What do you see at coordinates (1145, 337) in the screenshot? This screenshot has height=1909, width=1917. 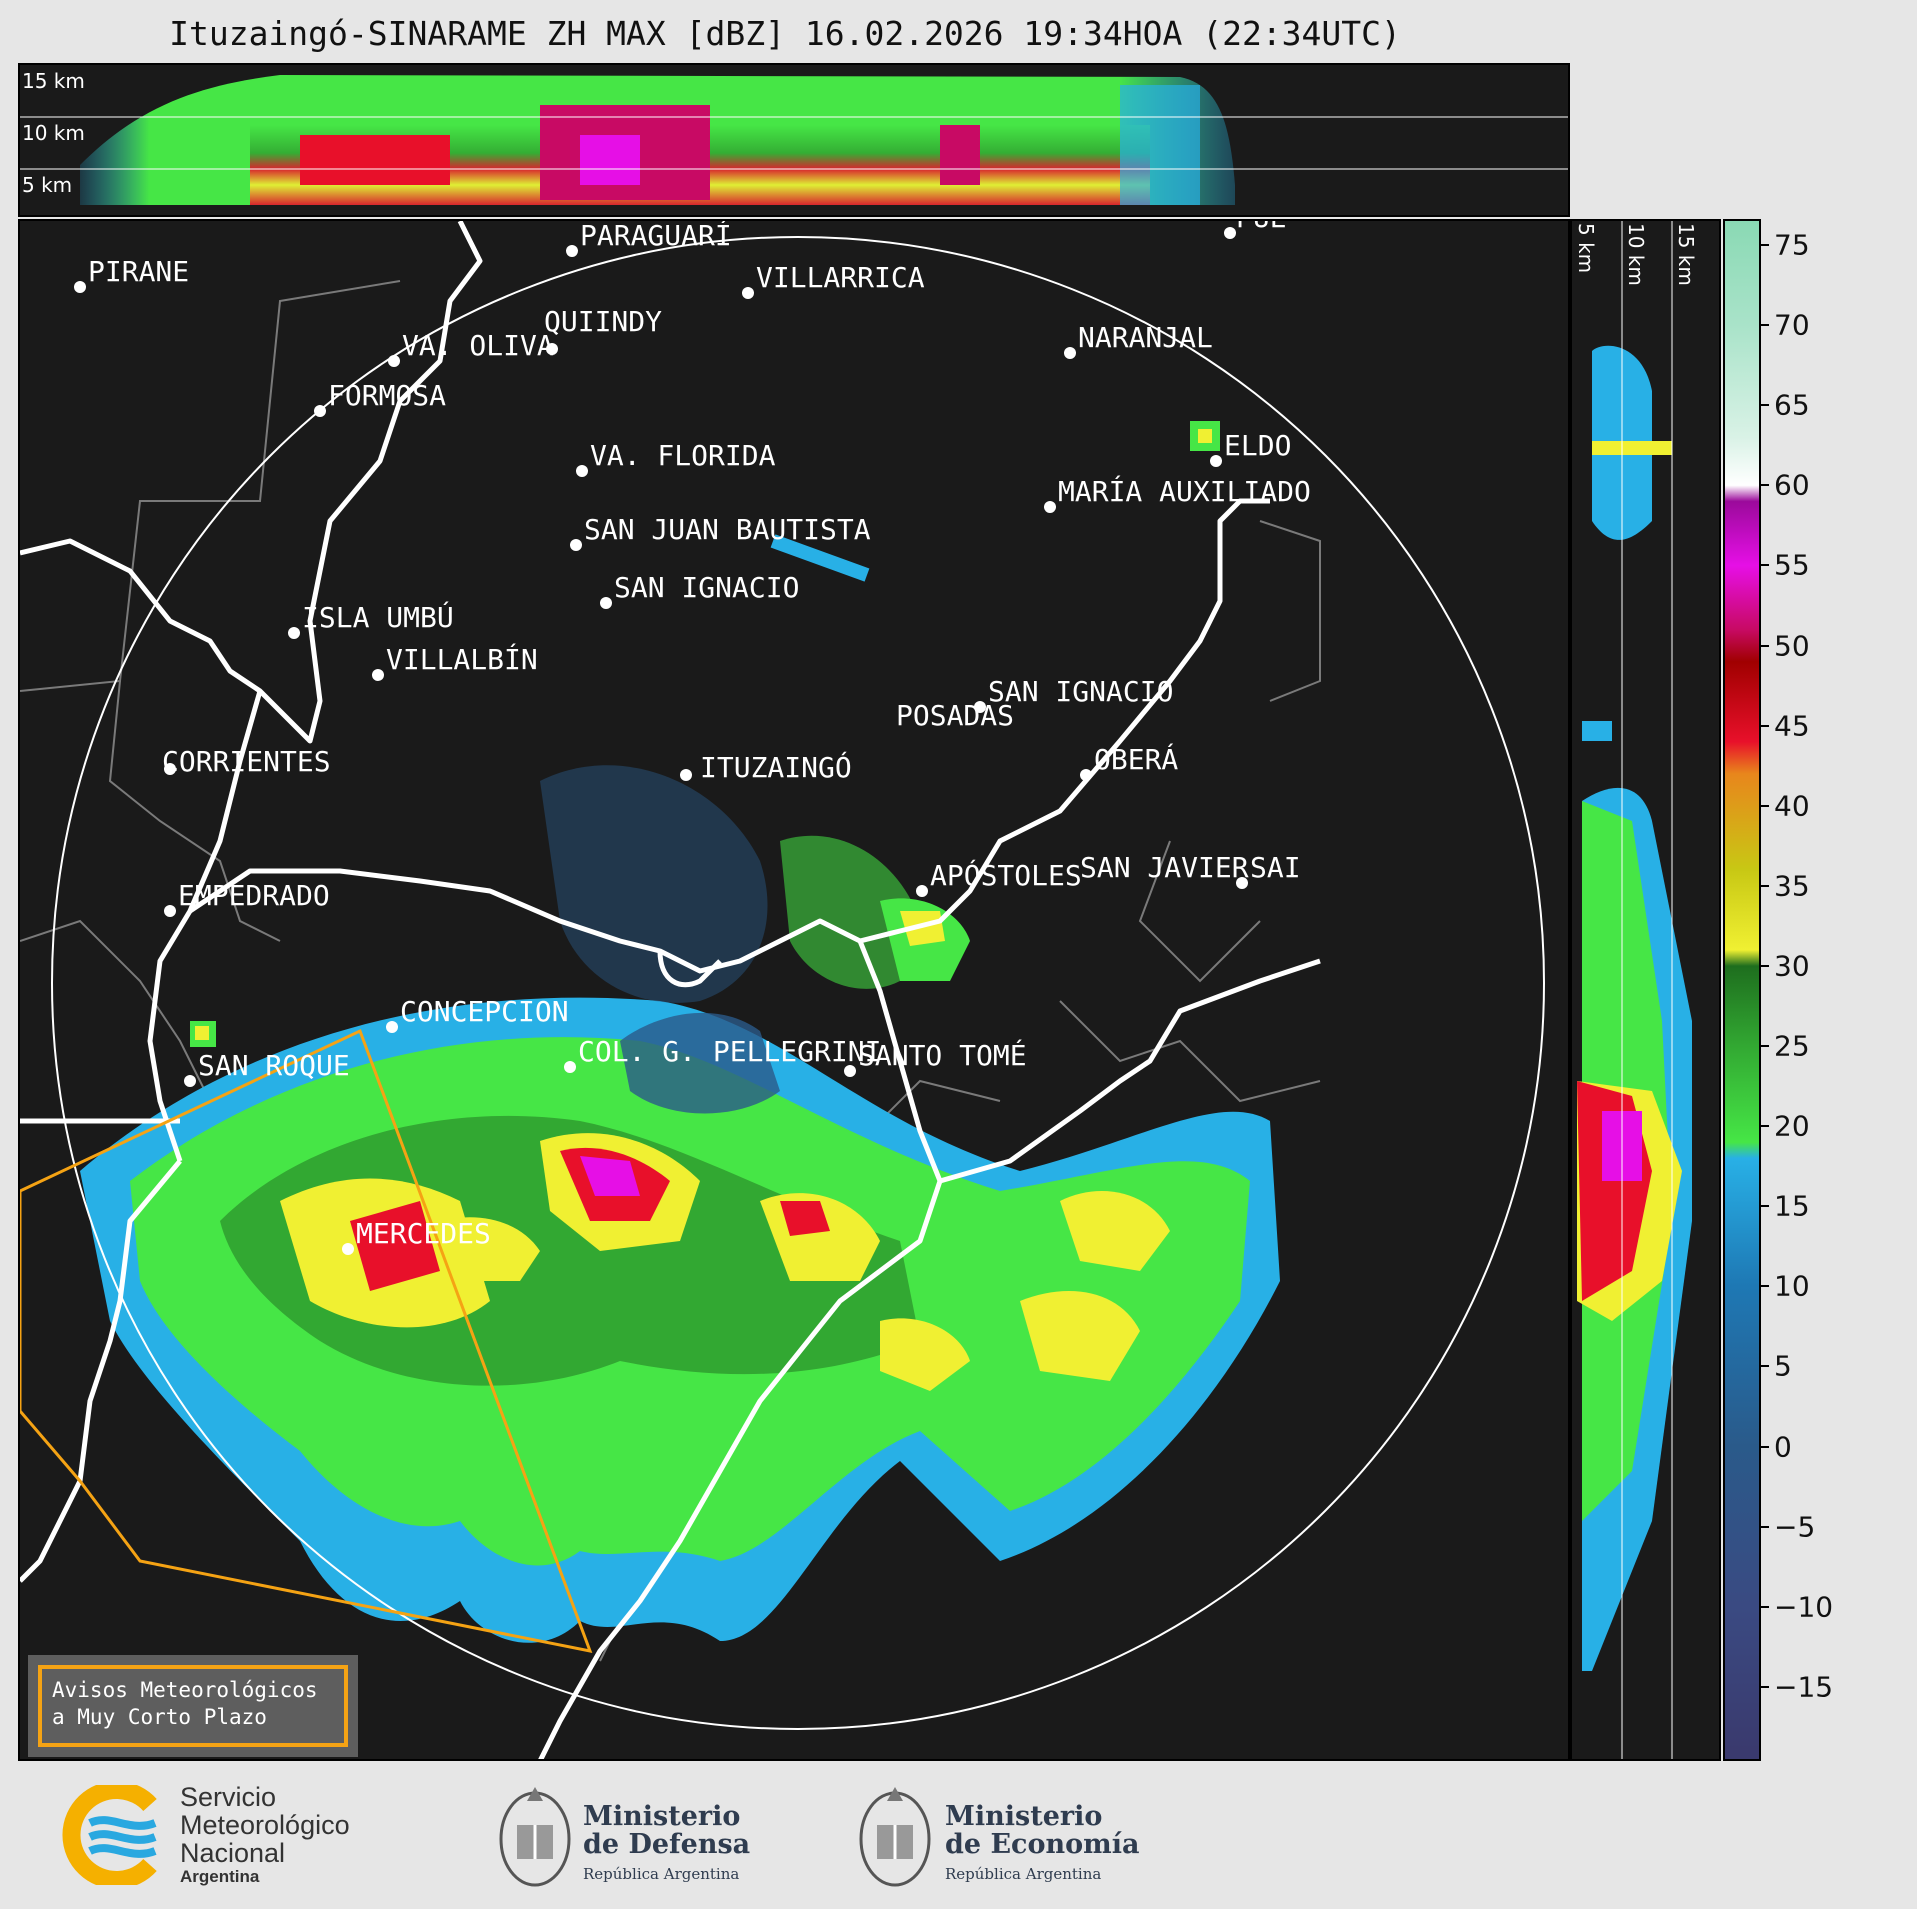 I see `city-label: NARANJAL` at bounding box center [1145, 337].